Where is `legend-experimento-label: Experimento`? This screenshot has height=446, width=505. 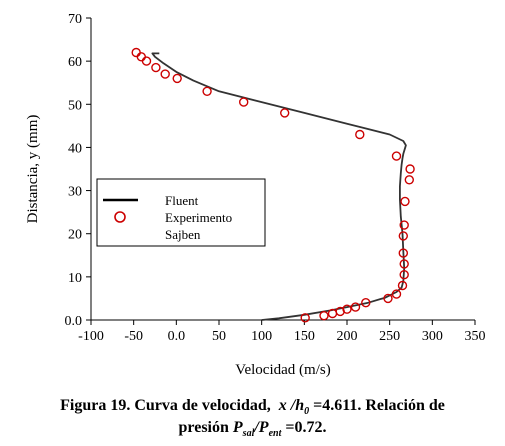
legend-experimento-label: Experimento is located at coordinates (198, 217).